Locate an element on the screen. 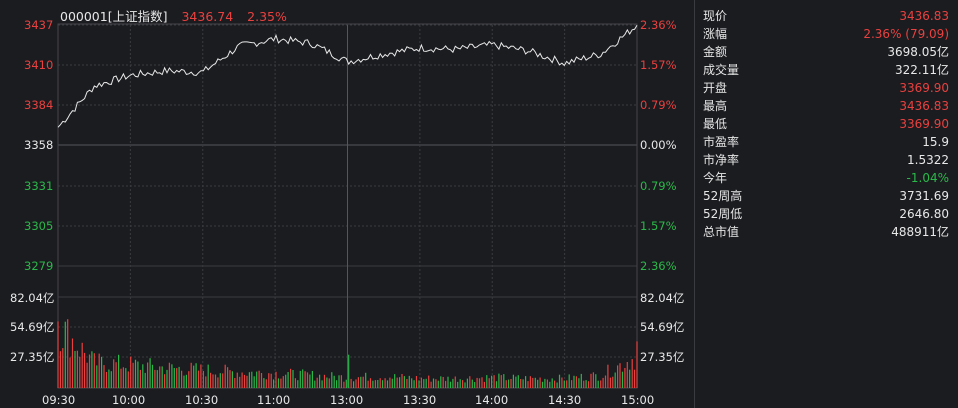 The image size is (958, 408). quote-value: 2.36% (79.09) is located at coordinates (906, 34).